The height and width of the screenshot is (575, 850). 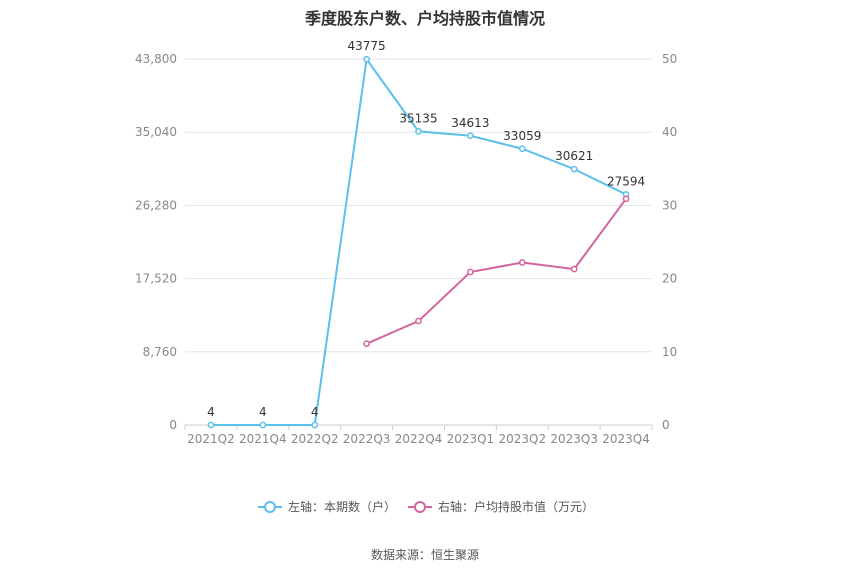 What do you see at coordinates (424, 555) in the screenshot?
I see `data-source: 数据来源：恒生聚源` at bounding box center [424, 555].